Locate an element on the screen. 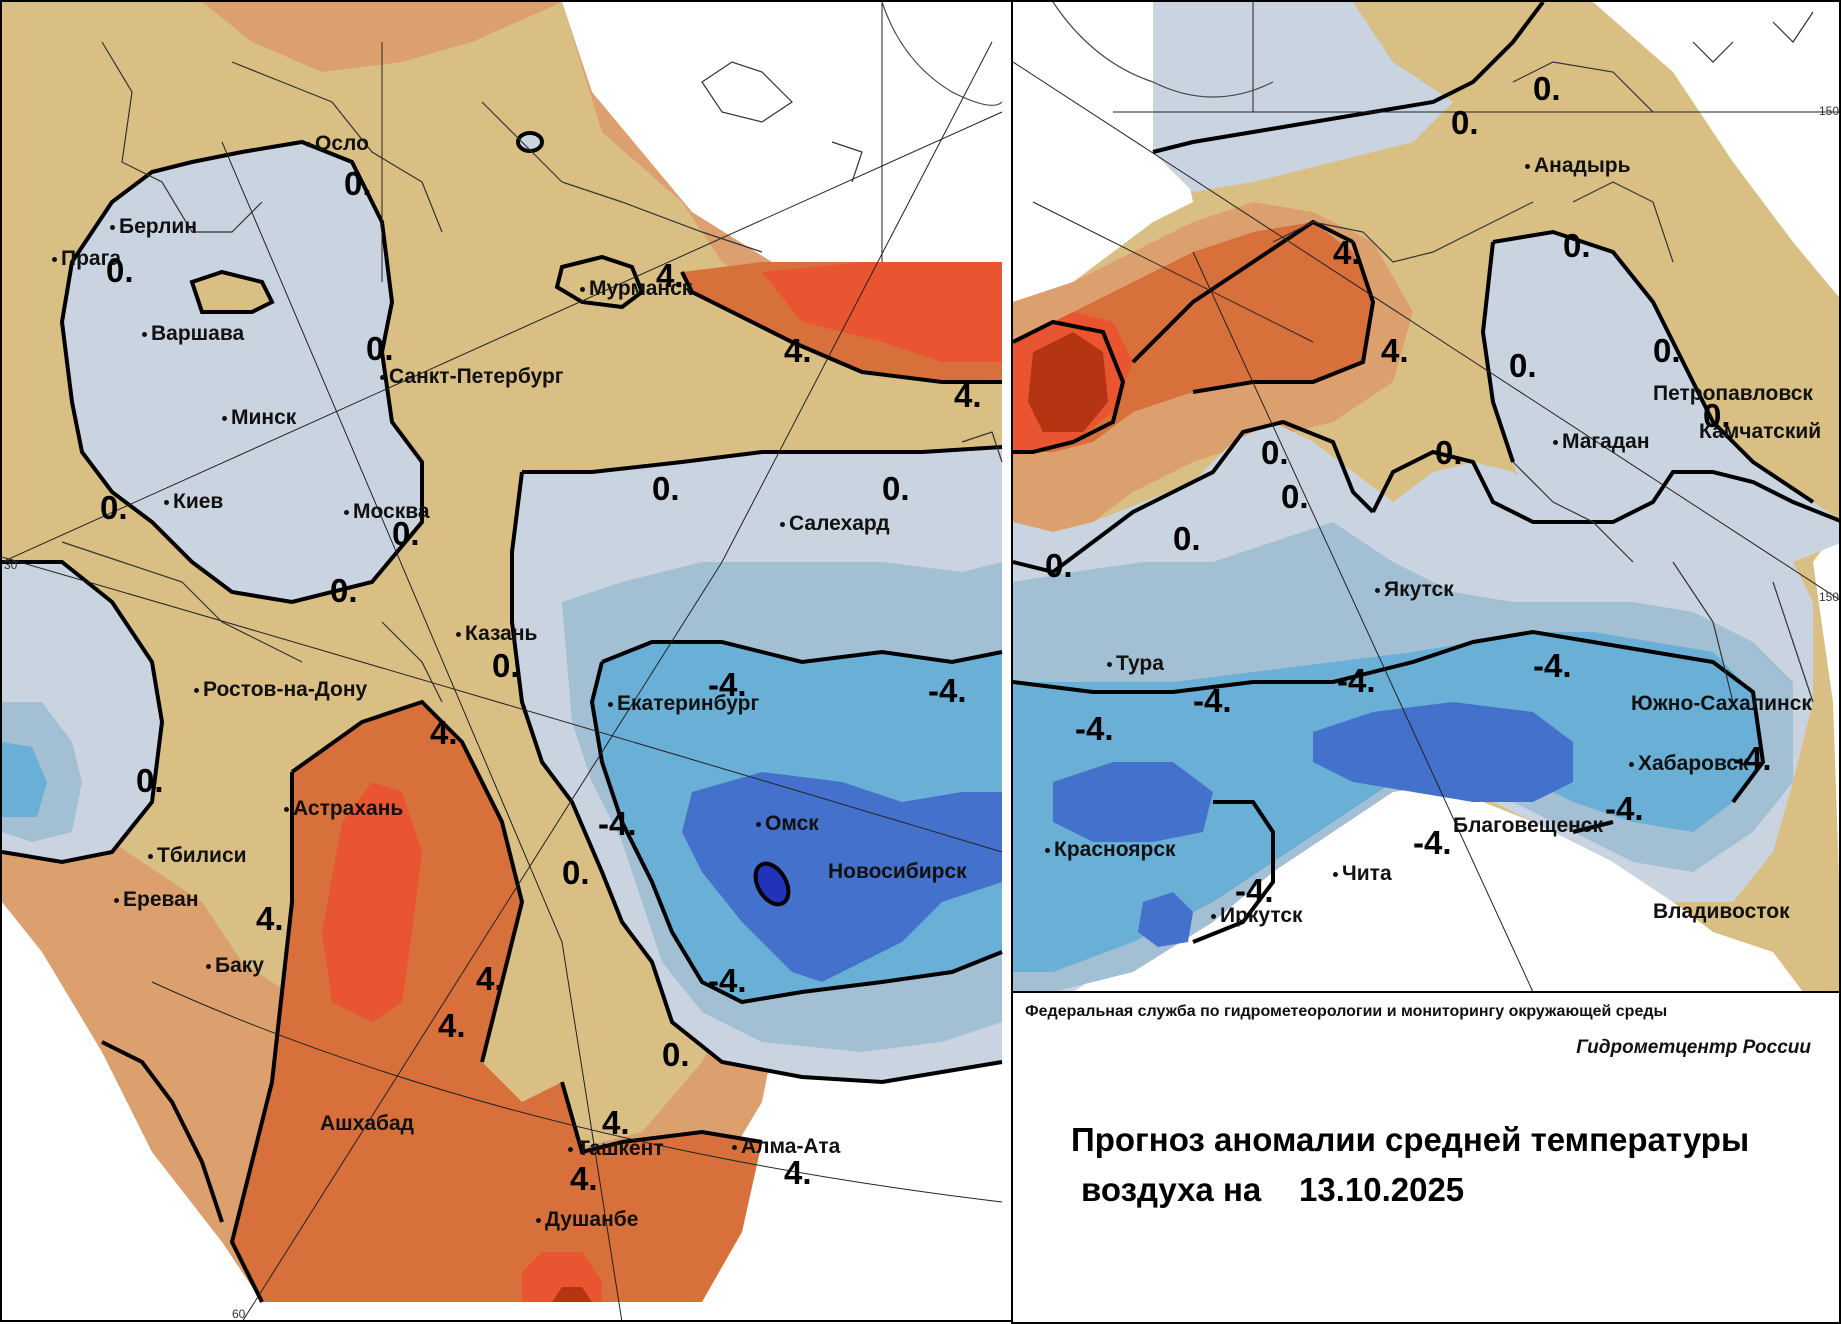 Image resolution: width=1841 pixels, height=1324 pixels. city-rostov: Ростов-на-Дону is located at coordinates (280, 690).